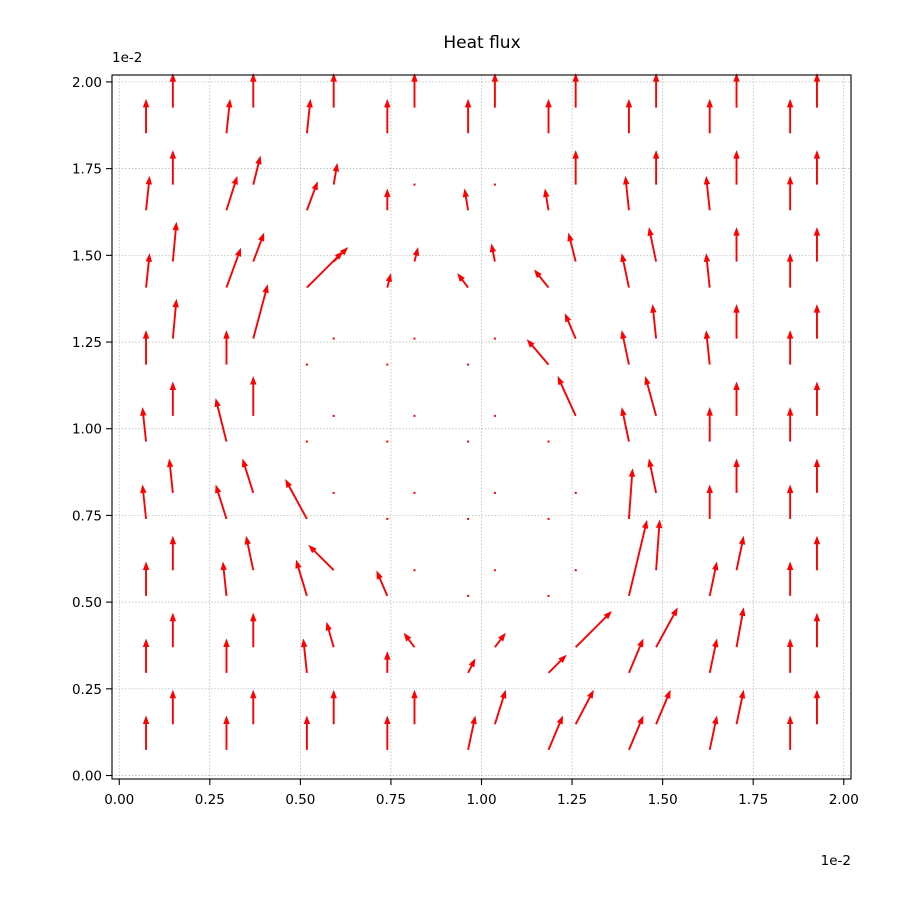  Describe the element at coordinates (127, 58) in the screenshot. I see `y-axis-offset-label: 1e-2` at that location.